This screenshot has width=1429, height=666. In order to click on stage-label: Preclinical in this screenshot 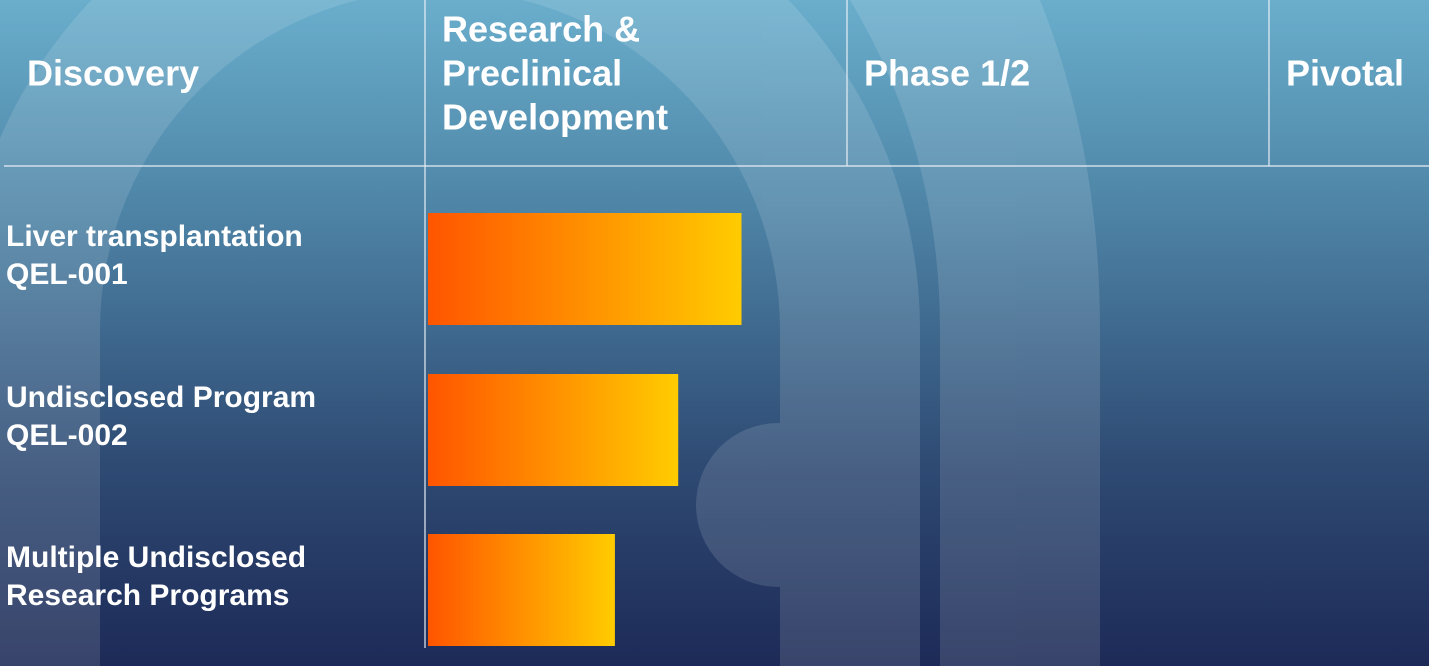, I will do `click(532, 73)`.